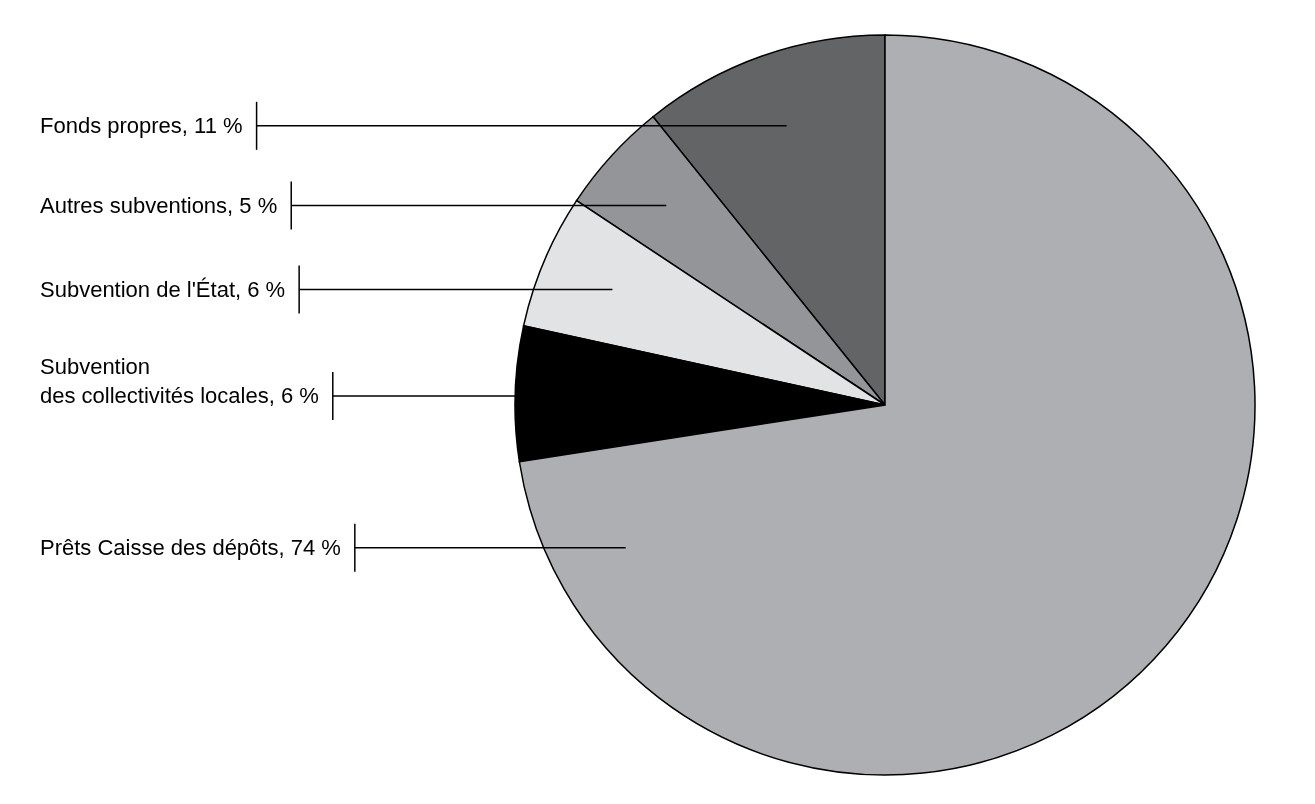 This screenshot has height=804, width=1315. I want to click on legend-label: Fonds propres, 11 %, so click(141, 125).